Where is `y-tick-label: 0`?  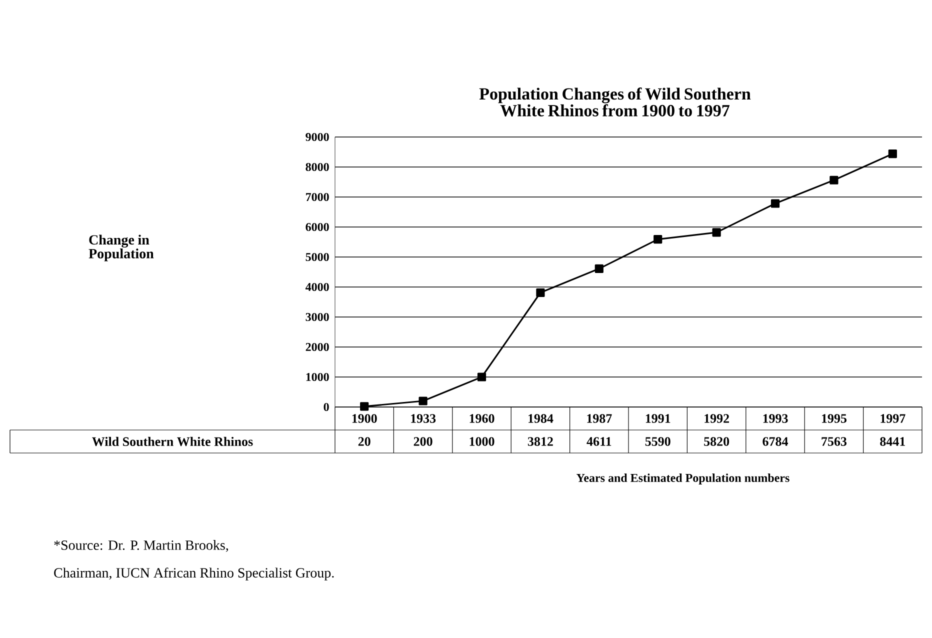 y-tick-label: 0 is located at coordinates (326, 407).